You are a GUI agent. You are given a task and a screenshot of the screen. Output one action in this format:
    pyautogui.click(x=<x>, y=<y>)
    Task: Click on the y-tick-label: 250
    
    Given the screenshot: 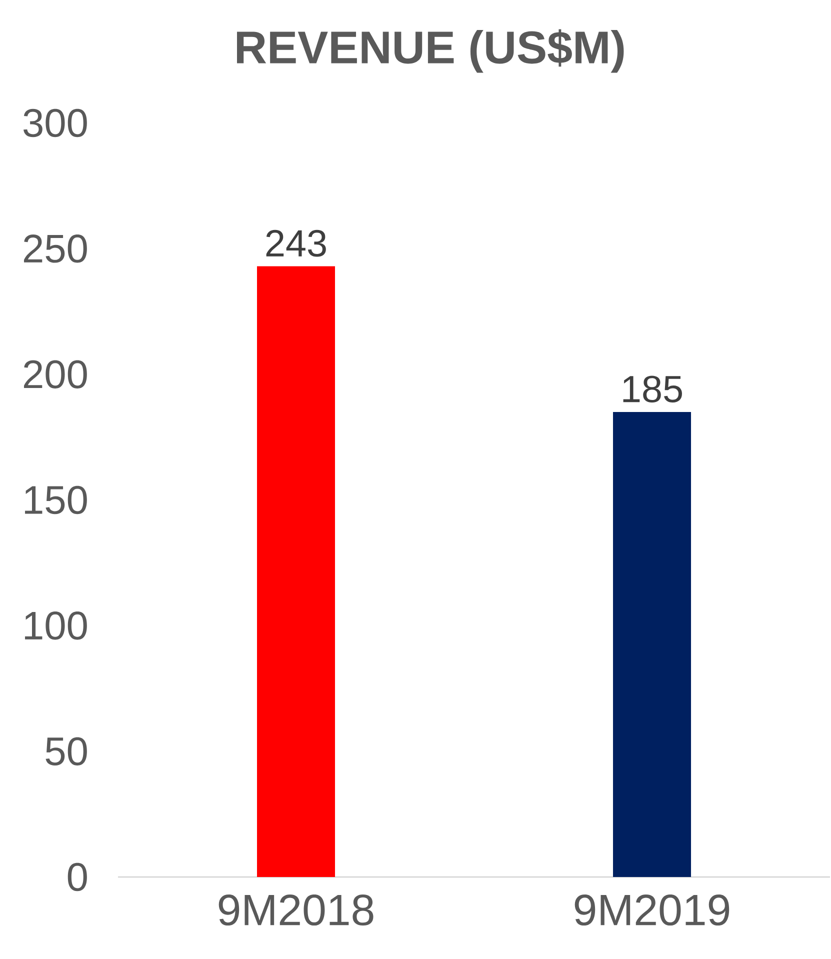 What is the action you would take?
    pyautogui.click(x=55, y=248)
    